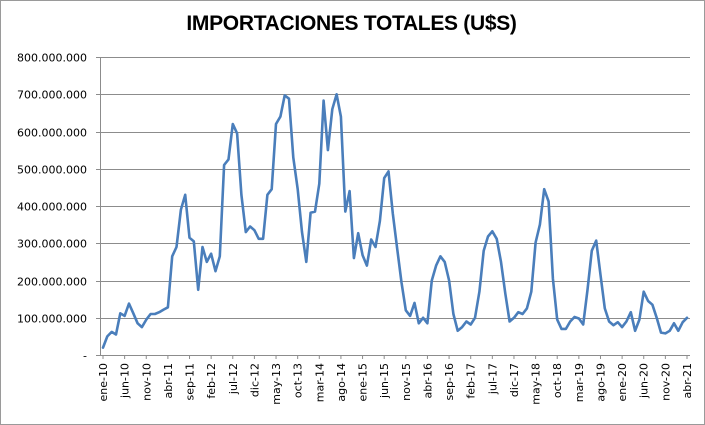 The width and height of the screenshot is (705, 425). Describe the element at coordinates (687, 381) in the screenshot. I see `x-tick-label: abr-21` at that location.